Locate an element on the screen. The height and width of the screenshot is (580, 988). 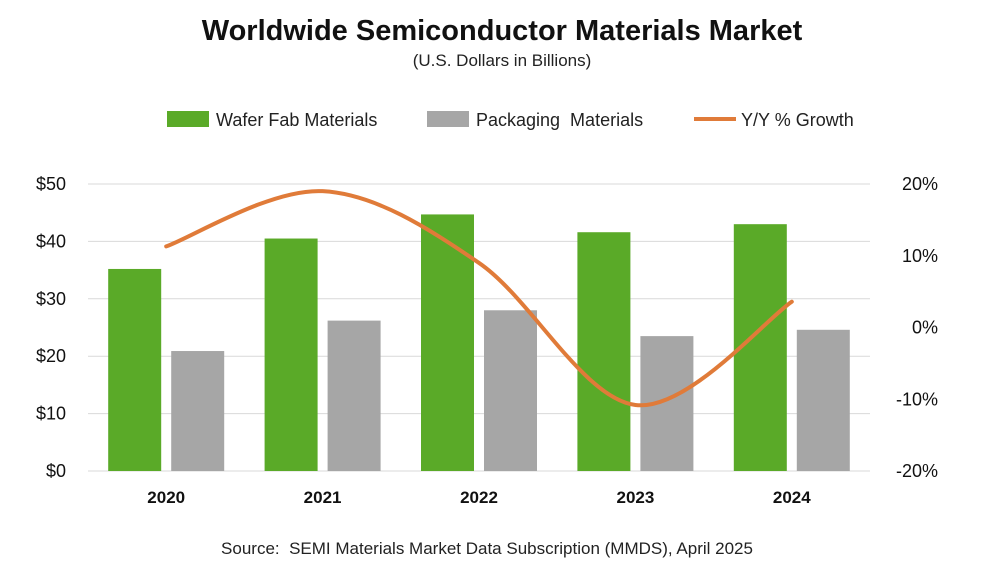
right-tick-label: 10% is located at coordinates (920, 256).